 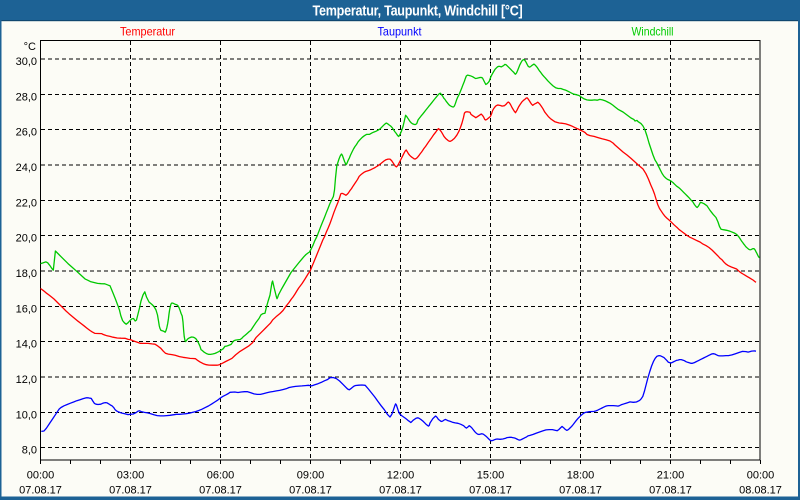 What do you see at coordinates (311, 476) in the screenshot?
I see `svg-text: 09:00` at bounding box center [311, 476].